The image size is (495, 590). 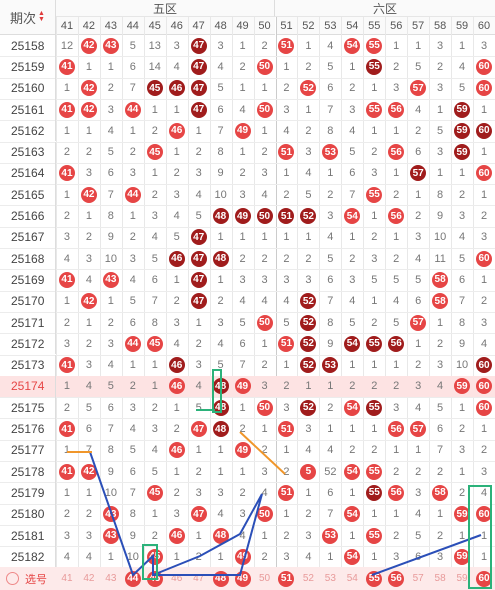 I want to click on grid-cell: 46, so click(x=177, y=130).